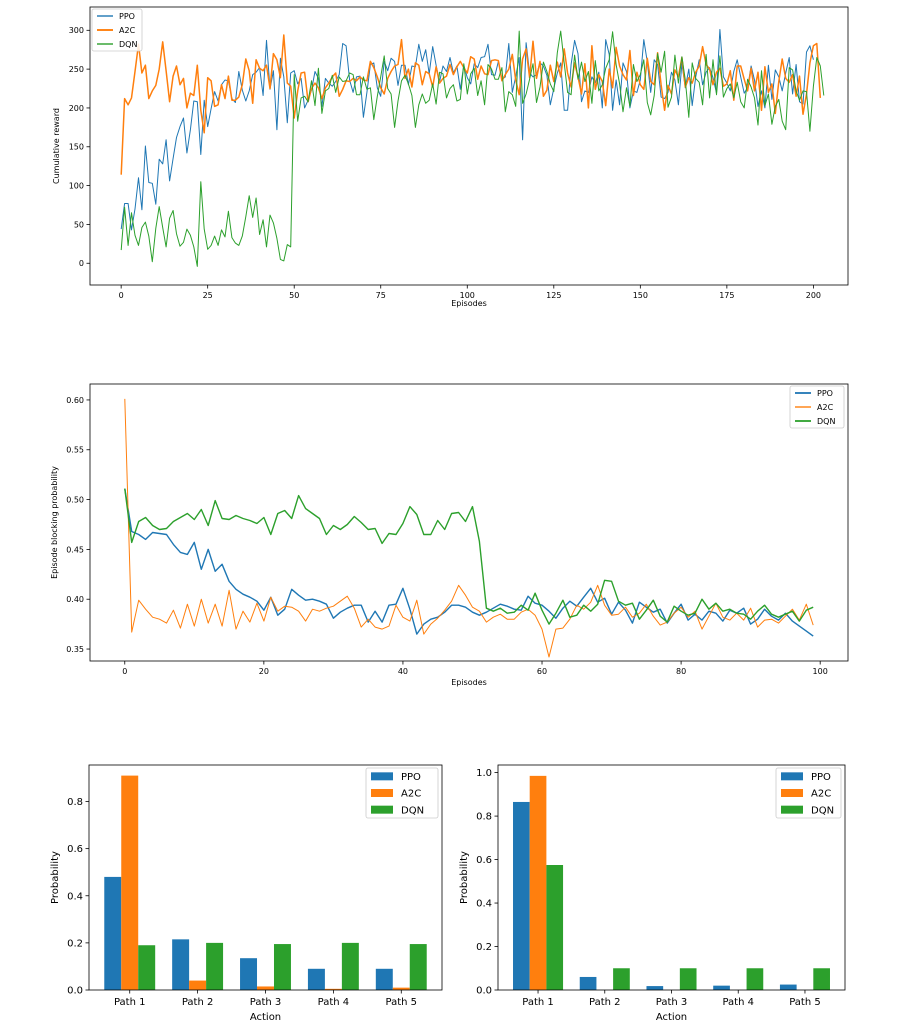 The height and width of the screenshot is (1030, 901). Describe the element at coordinates (294, 295) in the screenshot. I see `x-tick-label: 50` at that location.